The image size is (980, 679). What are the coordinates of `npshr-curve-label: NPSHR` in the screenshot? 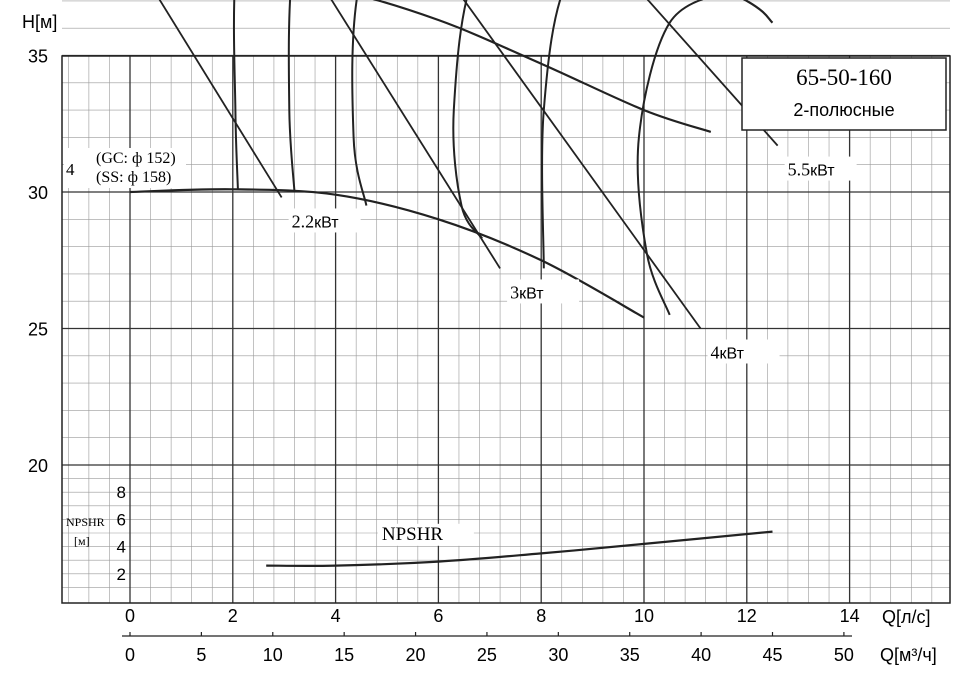 It's located at (413, 534).